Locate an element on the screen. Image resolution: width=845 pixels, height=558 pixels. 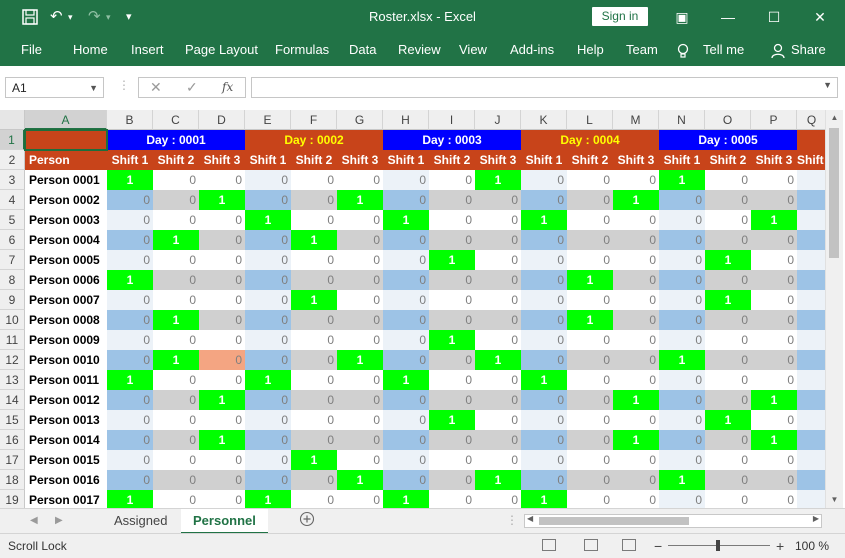
row-header: 19 is located at coordinates (12, 499).